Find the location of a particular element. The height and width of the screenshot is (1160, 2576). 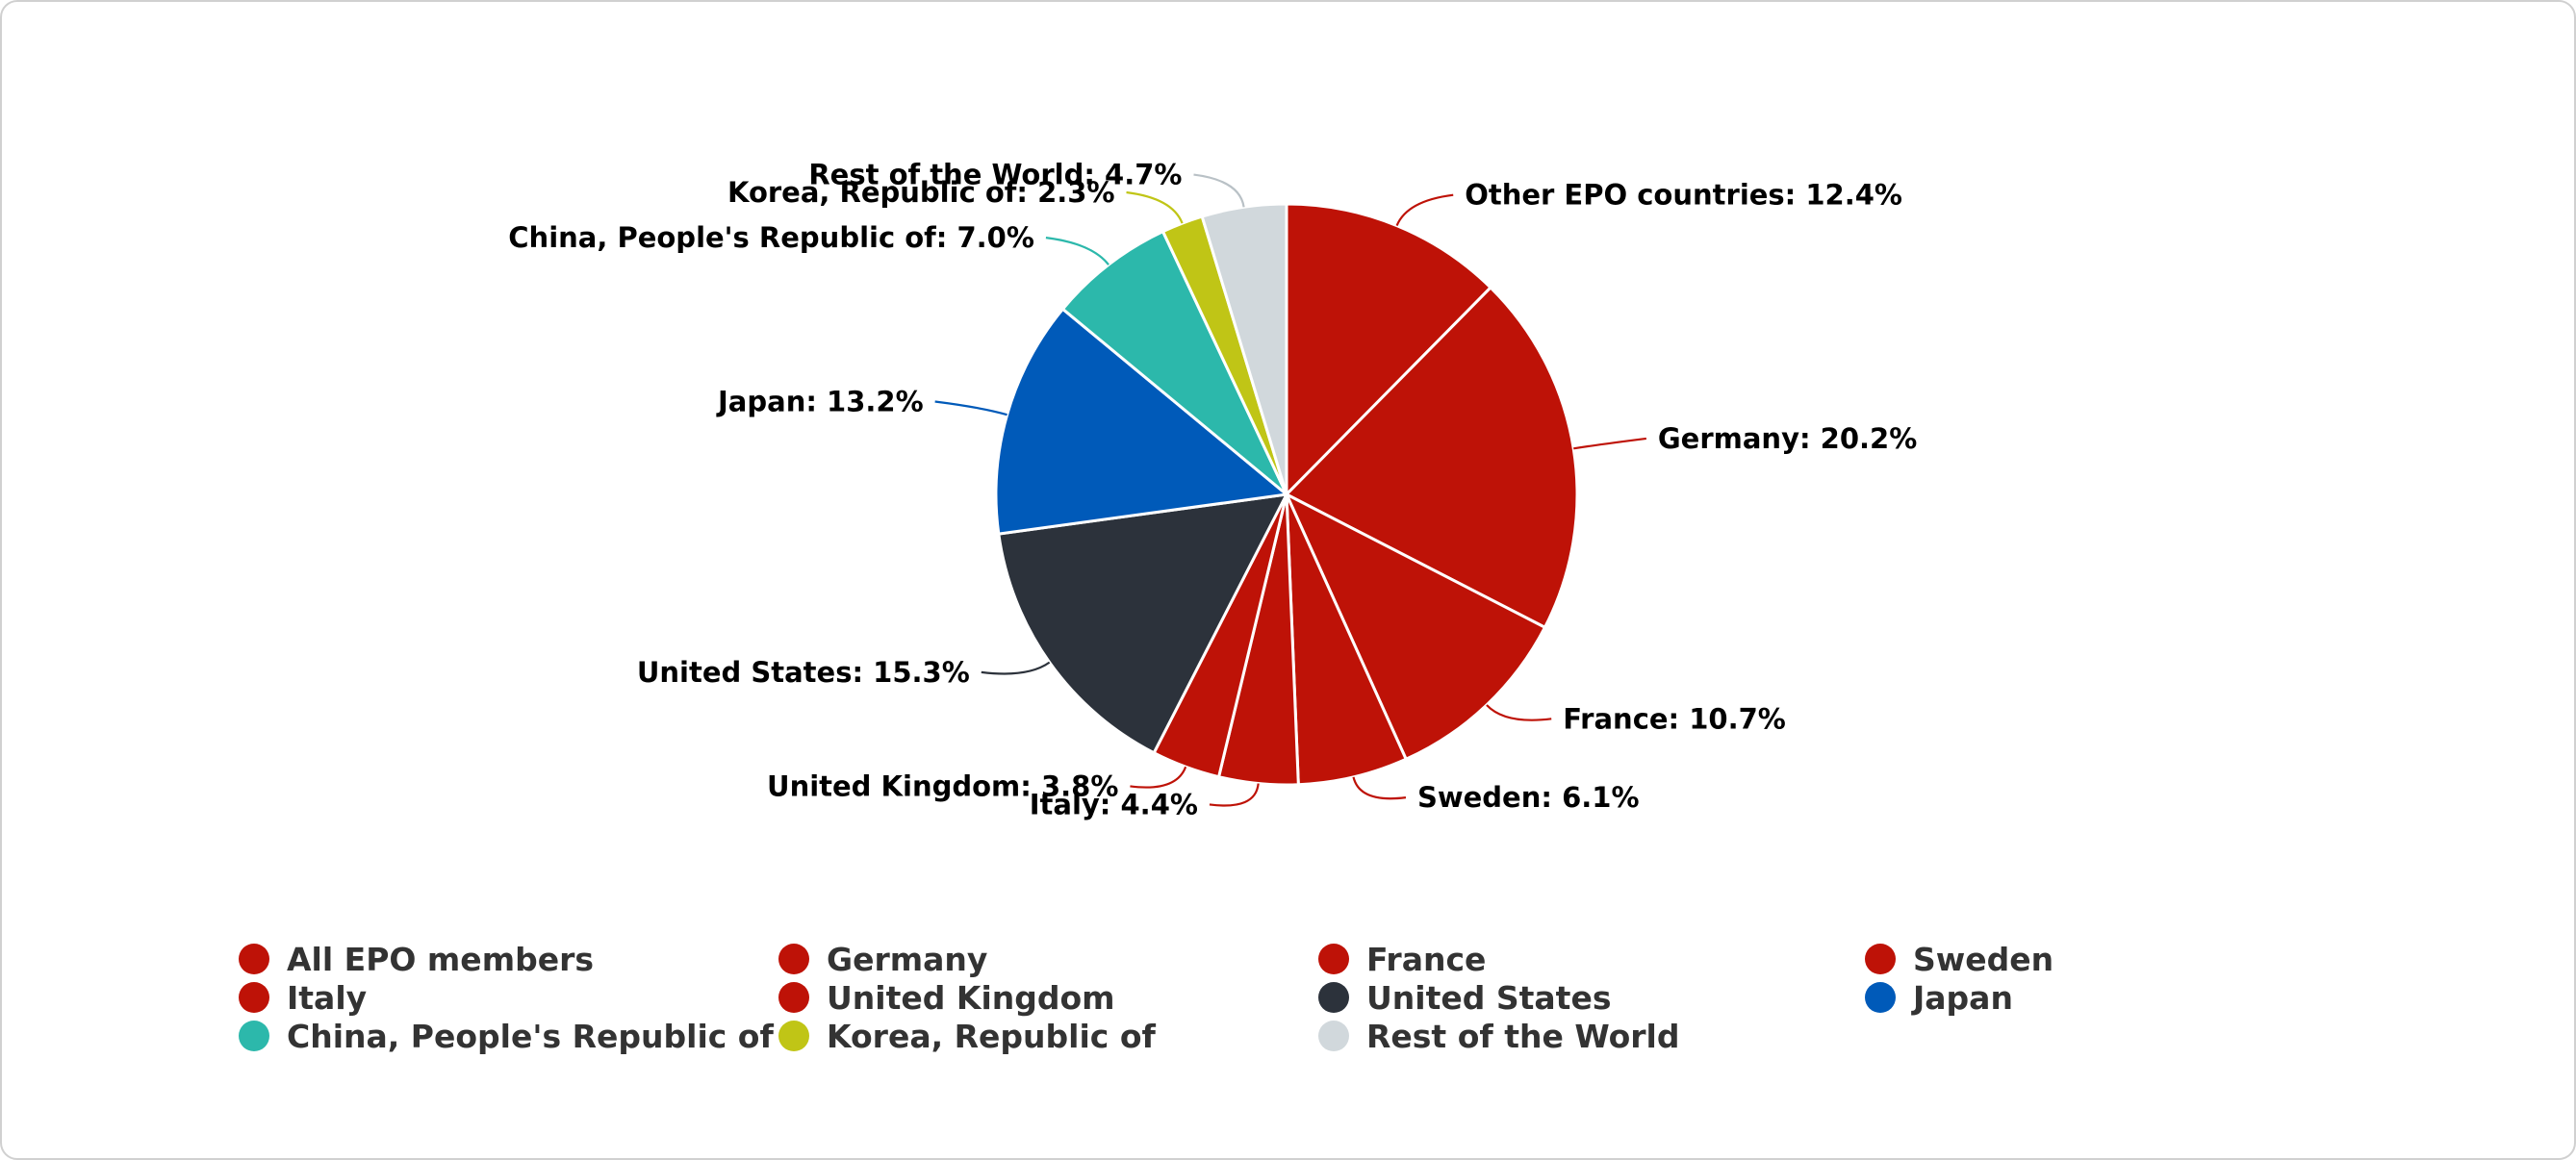

legend-item-japan: Japan is located at coordinates (1939, 998).